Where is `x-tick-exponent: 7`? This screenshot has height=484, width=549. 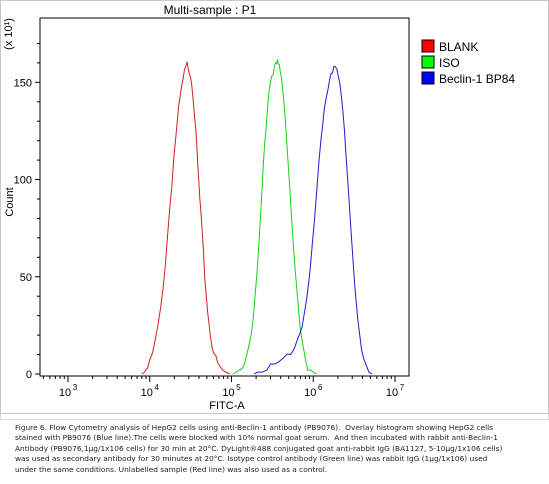
x-tick-exponent: 7 is located at coordinates (402, 387).